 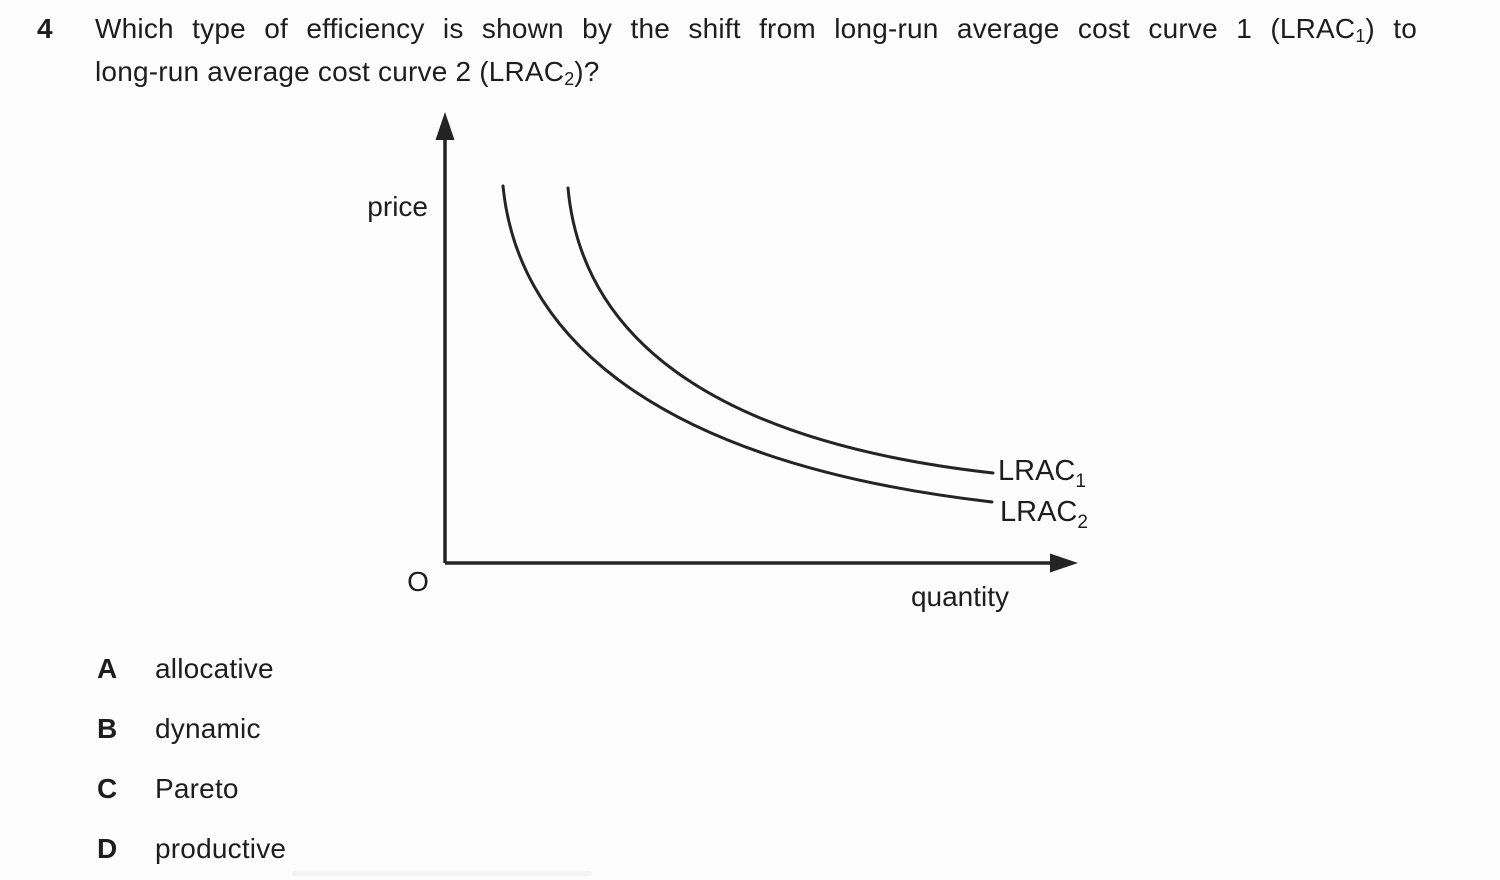 I want to click on y-axis-arrow-icon, so click(x=445, y=126).